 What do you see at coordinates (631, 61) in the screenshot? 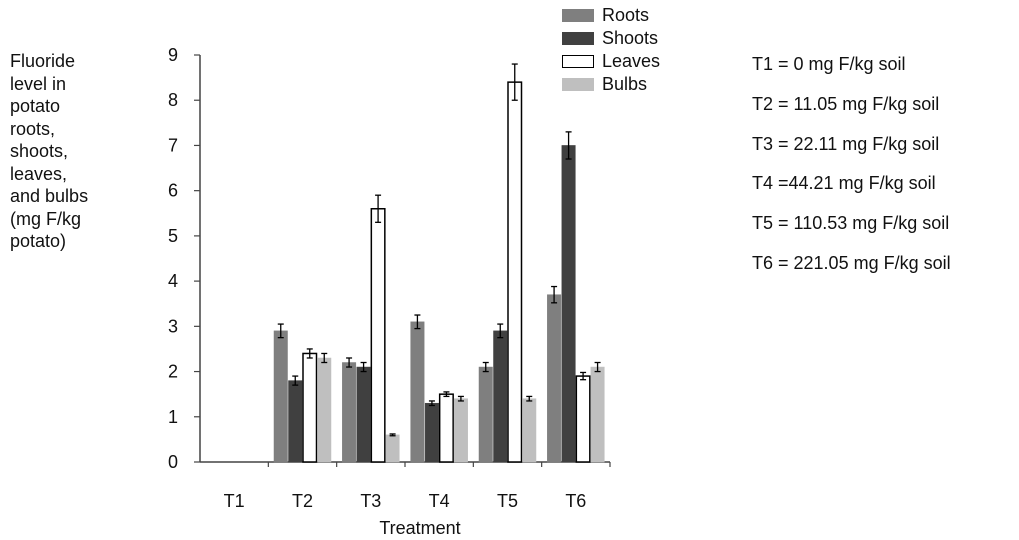
I see `legend-label-leaves: Leaves` at bounding box center [631, 61].